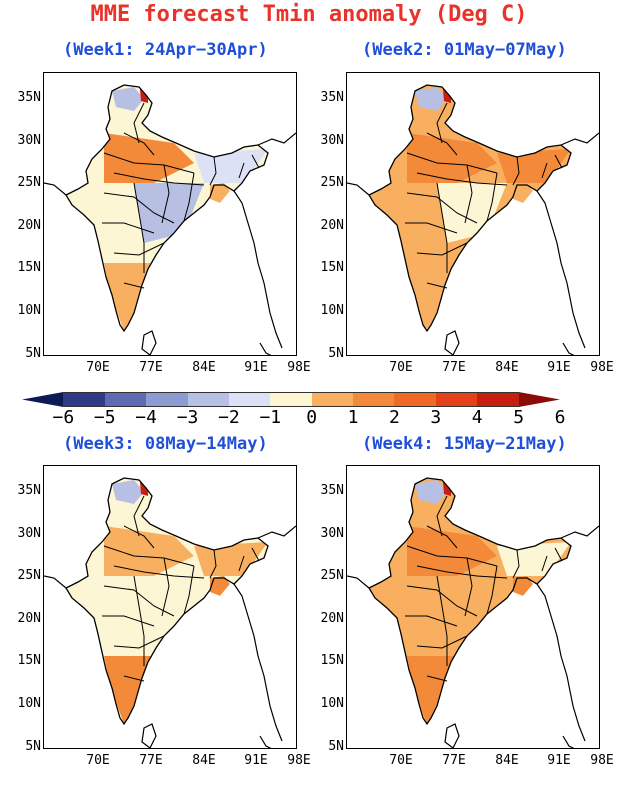  What do you see at coordinates (523, 586) in the screenshot?
I see `northeast-region` at bounding box center [523, 586].